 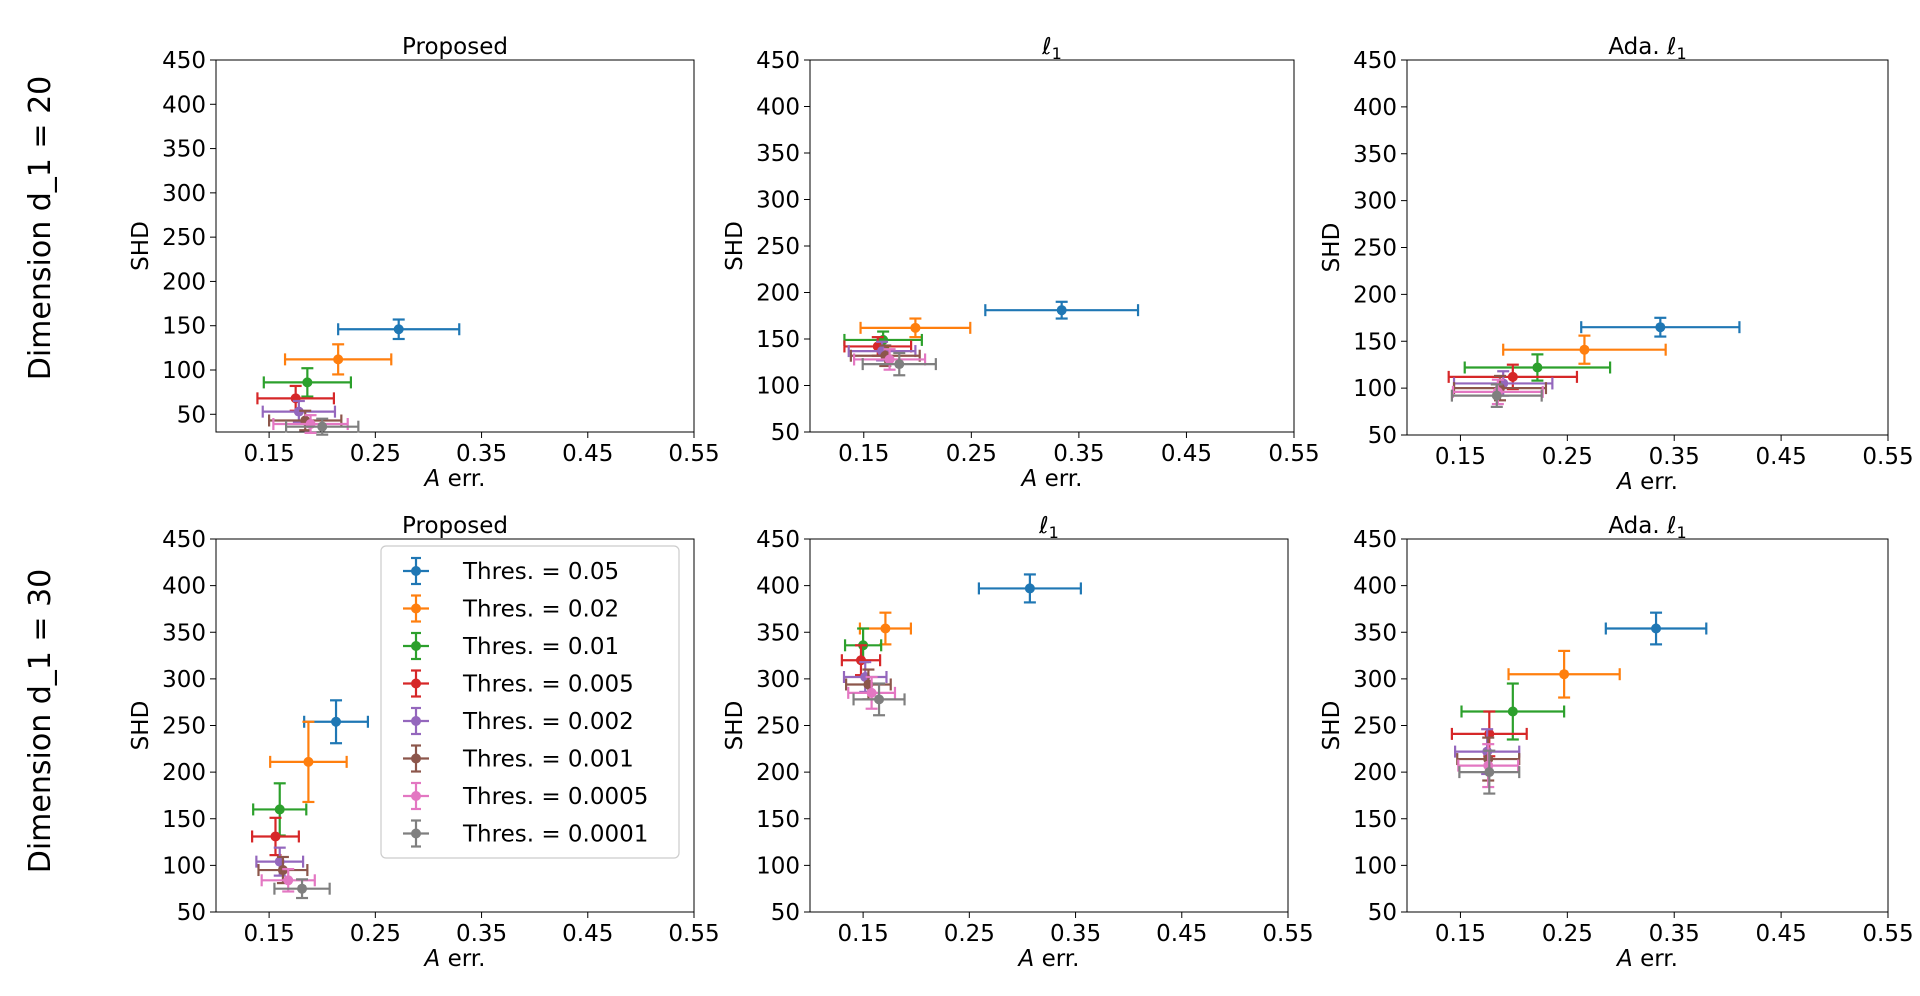 What do you see at coordinates (184, 633) in the screenshot?
I see `y-tick-label: 350` at bounding box center [184, 633].